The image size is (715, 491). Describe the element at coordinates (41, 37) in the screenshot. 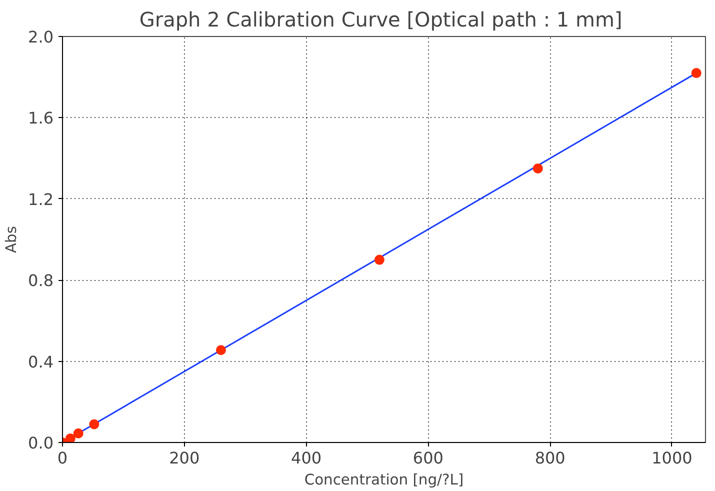

I see `y-tick-label: 2.0` at that location.